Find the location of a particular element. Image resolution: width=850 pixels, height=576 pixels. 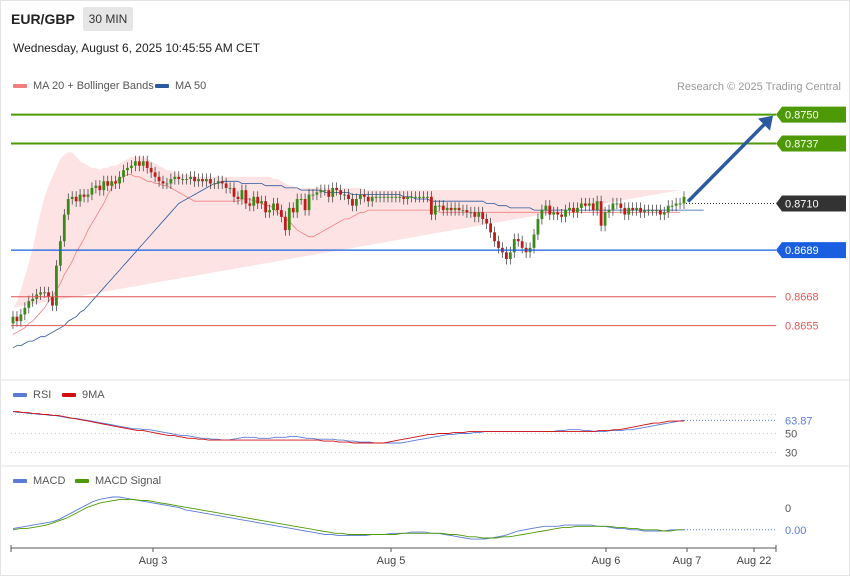

legend-ma20: MA 20 + Bollinger Bands is located at coordinates (83, 86).